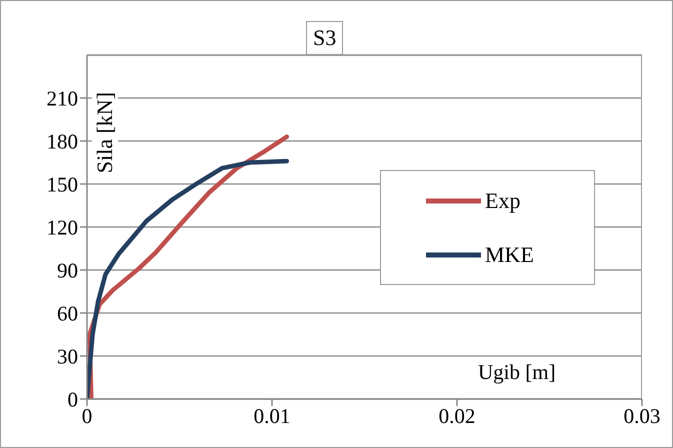 The height and width of the screenshot is (448, 673). Describe the element at coordinates (62, 141) in the screenshot. I see `y-tick-label: 180` at that location.